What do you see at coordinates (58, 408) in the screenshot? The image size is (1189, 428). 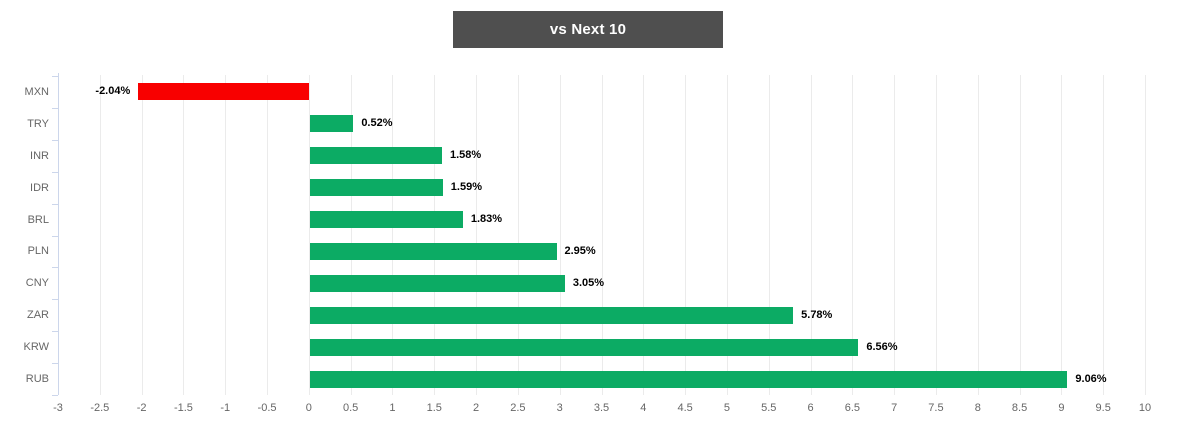 I see `x-axis-tick-label: -3` at bounding box center [58, 408].